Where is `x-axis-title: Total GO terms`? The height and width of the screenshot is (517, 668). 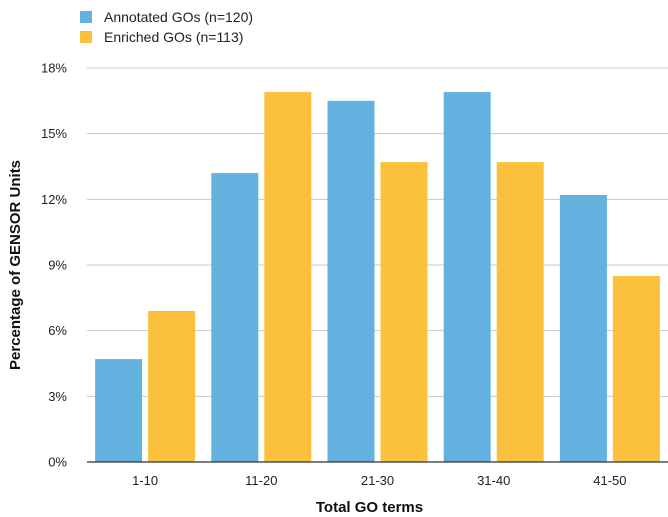
x-axis-title: Total GO terms is located at coordinates (369, 507).